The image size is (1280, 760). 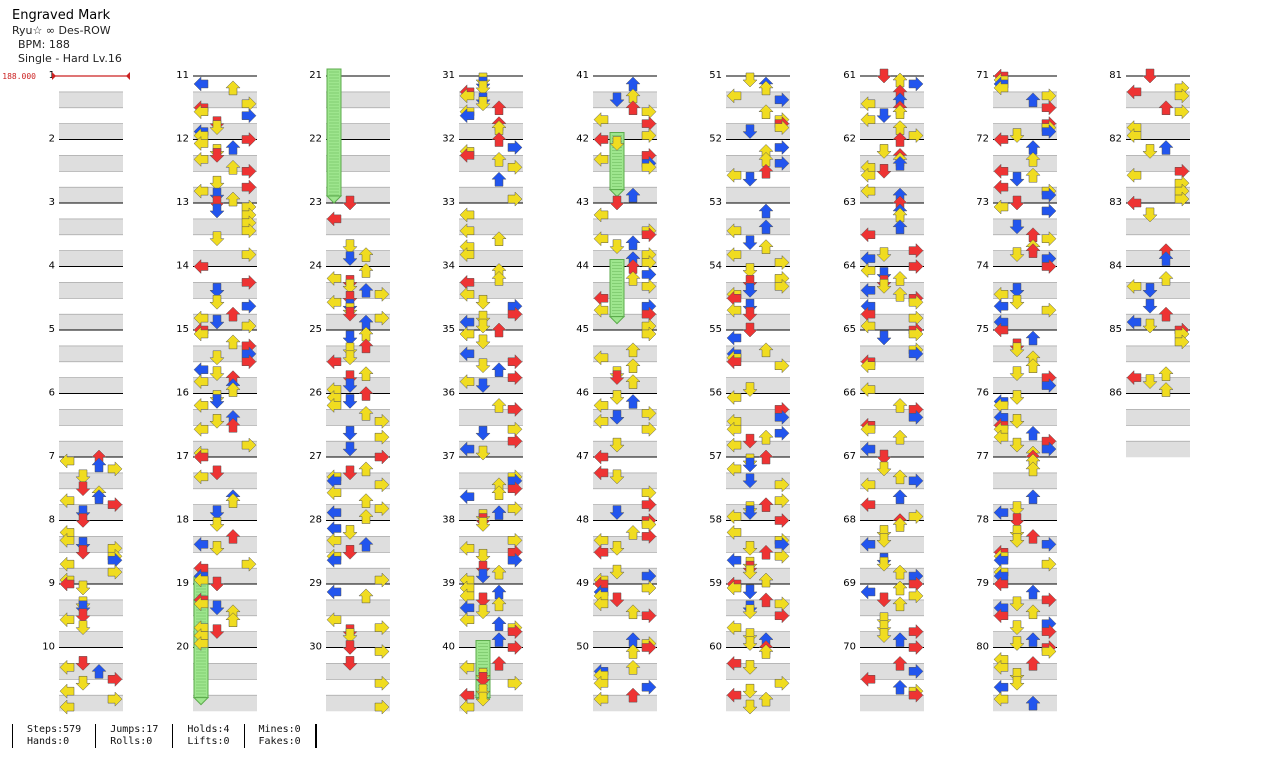 I want to click on hold-tail, so click(x=617, y=193).